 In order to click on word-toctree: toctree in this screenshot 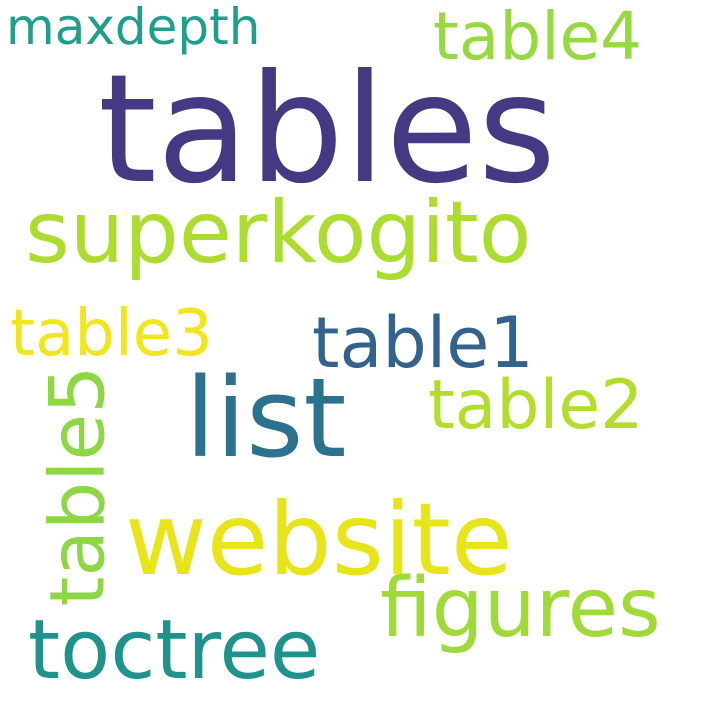, I will do `click(174, 650)`.